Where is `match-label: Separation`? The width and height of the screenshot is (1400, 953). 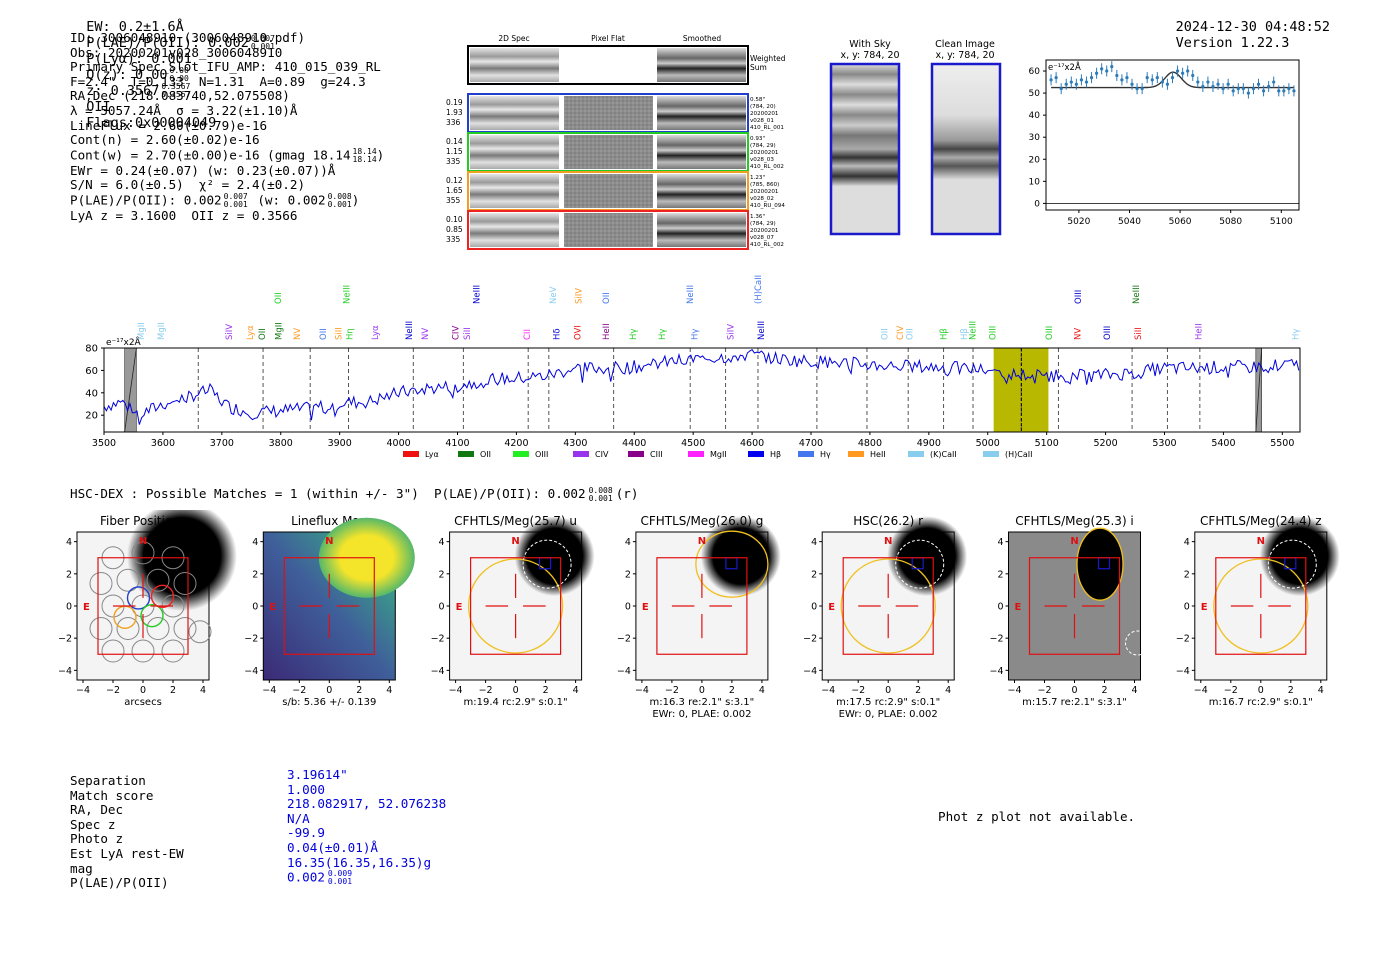
match-label: Separation is located at coordinates (108, 780).